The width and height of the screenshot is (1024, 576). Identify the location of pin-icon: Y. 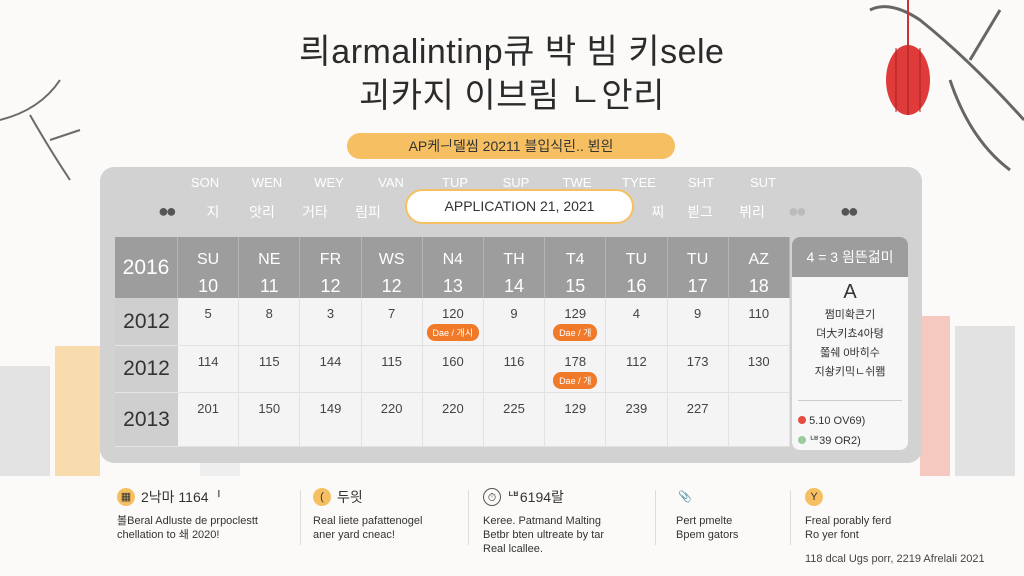
(814, 497).